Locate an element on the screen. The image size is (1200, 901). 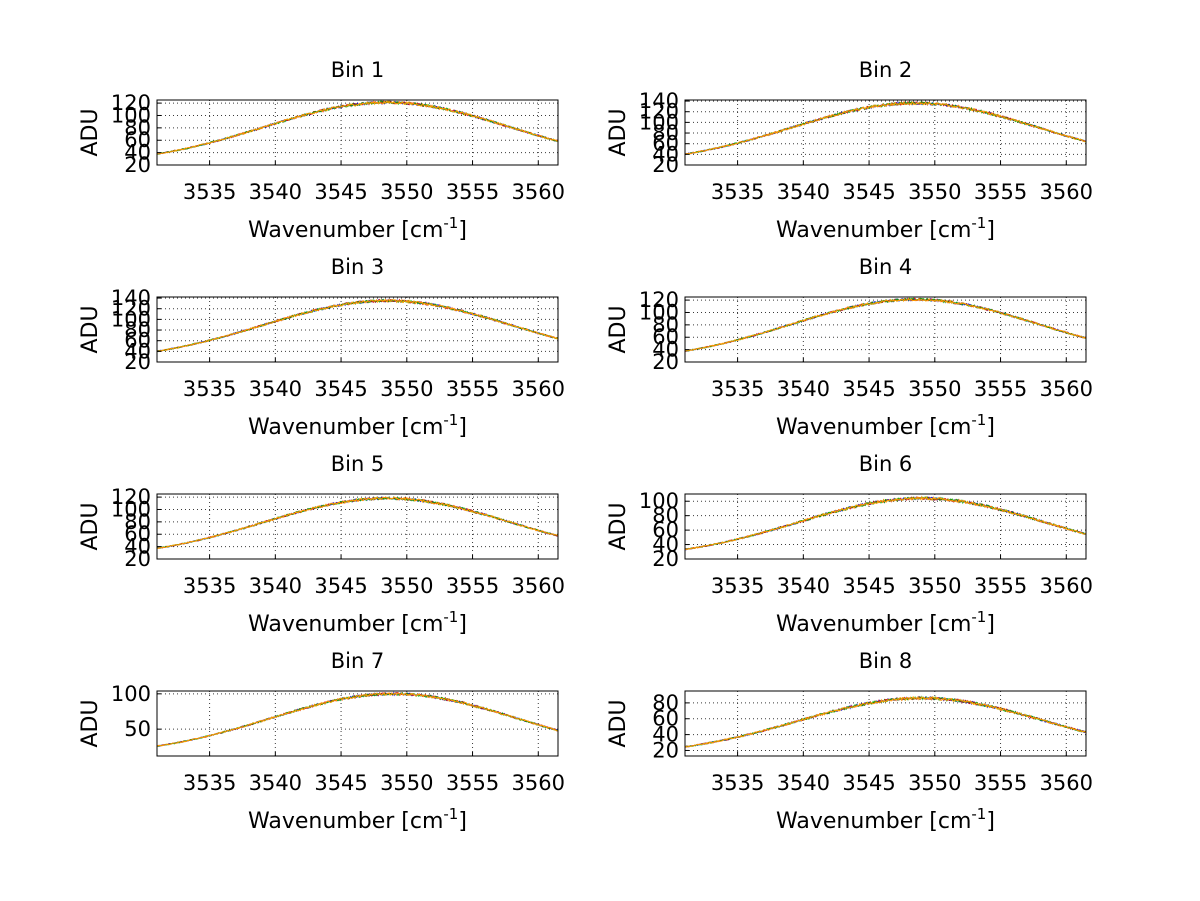
subplot-title: Bin 6 is located at coordinates (886, 464).